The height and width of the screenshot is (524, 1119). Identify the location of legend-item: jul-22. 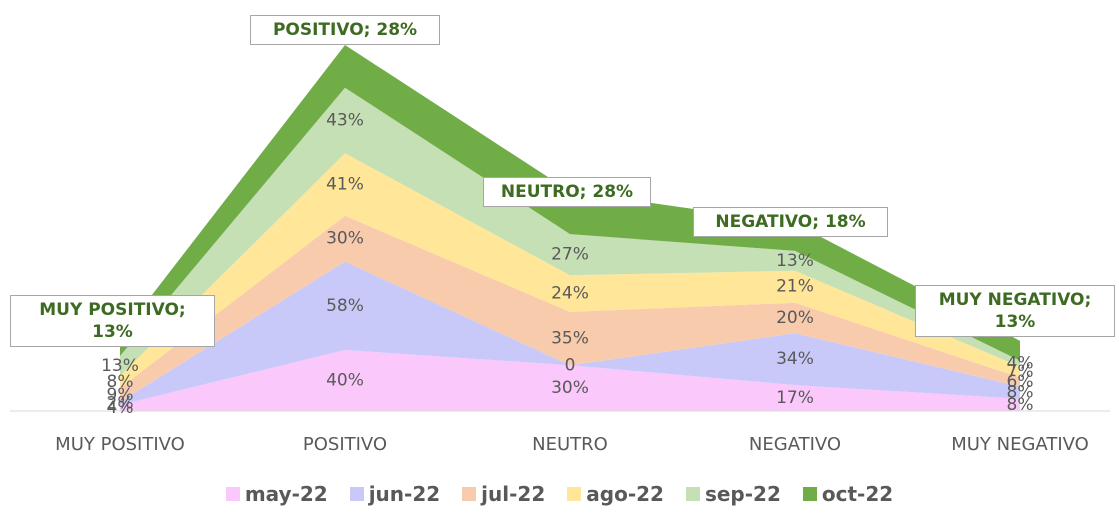
(503, 494).